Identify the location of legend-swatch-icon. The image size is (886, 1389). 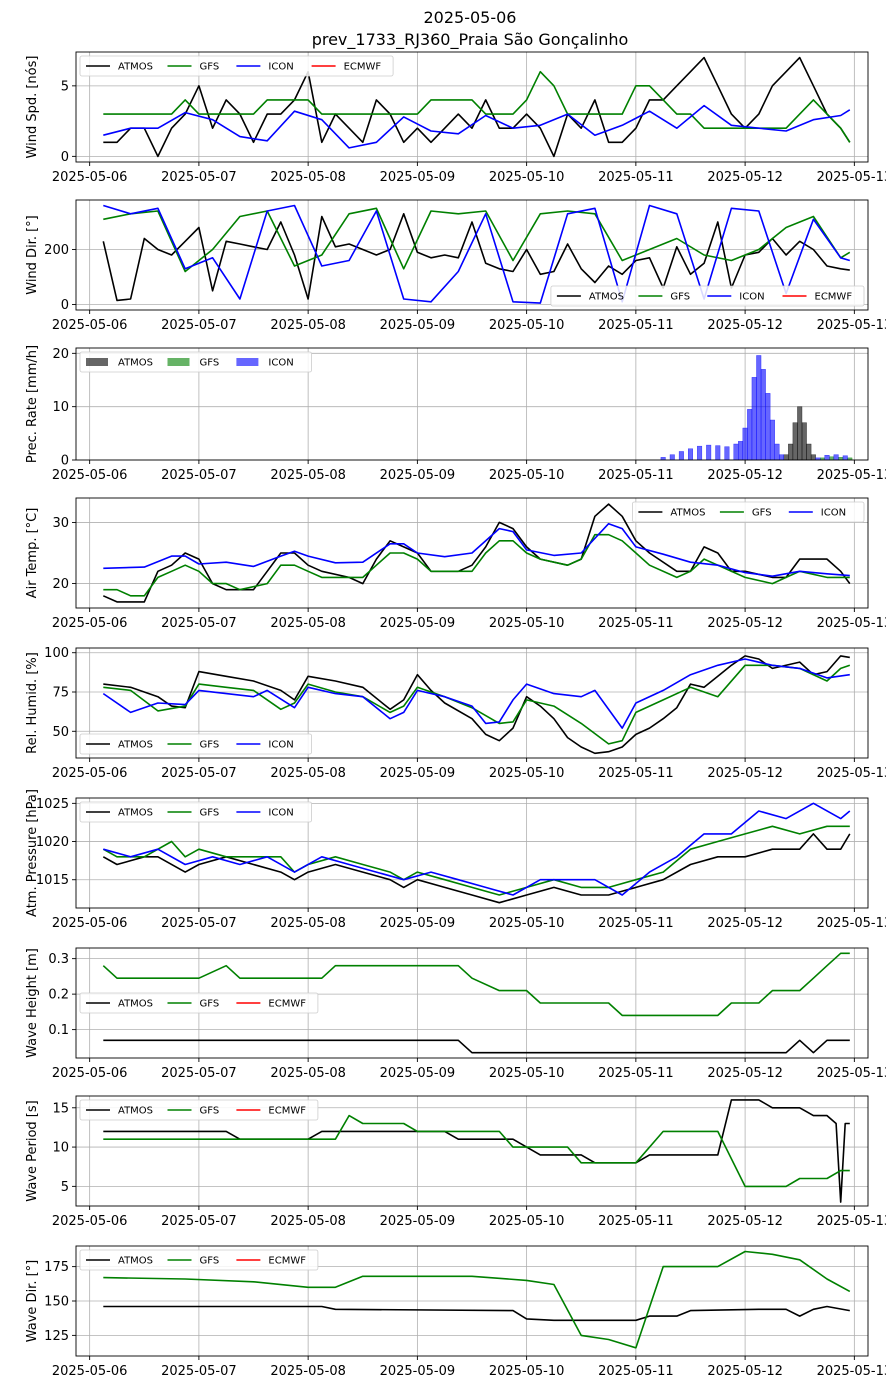
(247, 362).